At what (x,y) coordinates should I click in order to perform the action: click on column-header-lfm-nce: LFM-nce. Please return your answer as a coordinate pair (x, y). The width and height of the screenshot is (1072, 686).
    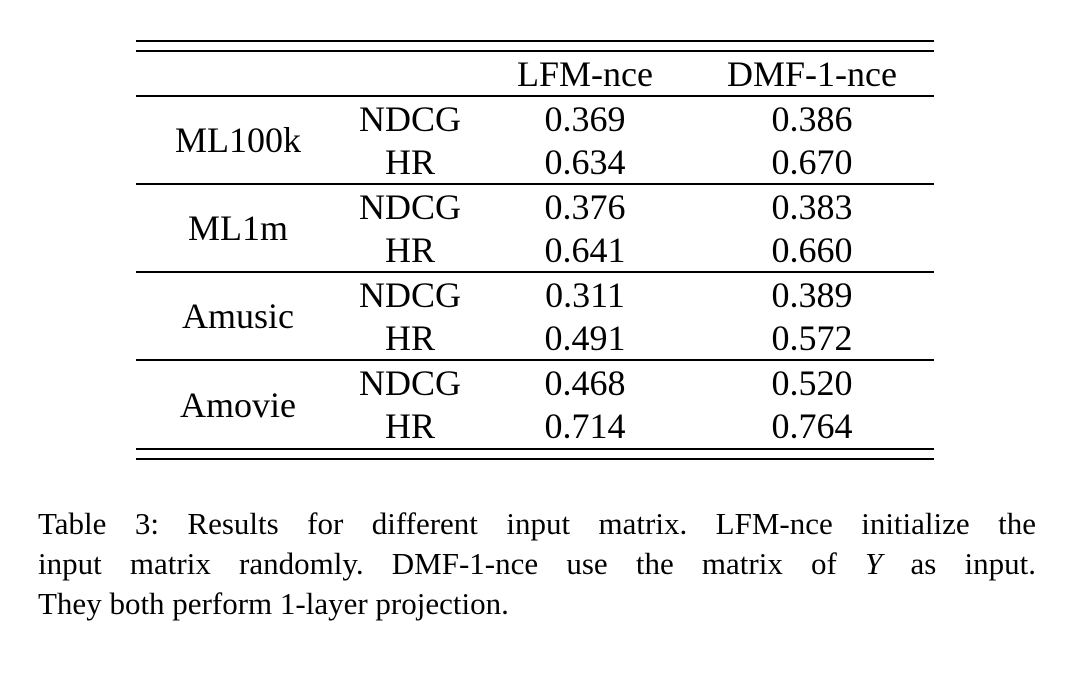
    Looking at the image, I should click on (585, 73).